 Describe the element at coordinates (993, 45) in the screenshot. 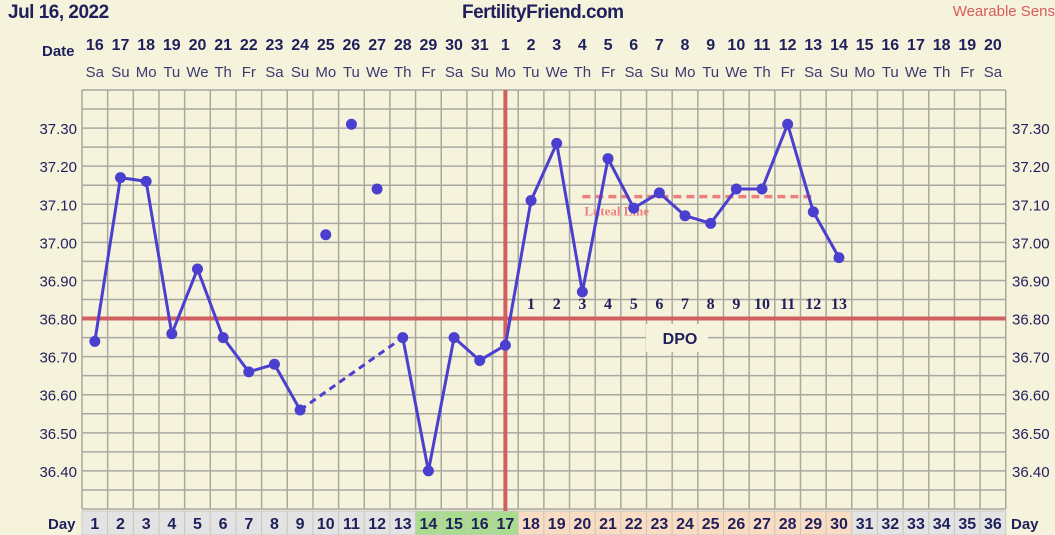

I see `date-number: 20` at that location.